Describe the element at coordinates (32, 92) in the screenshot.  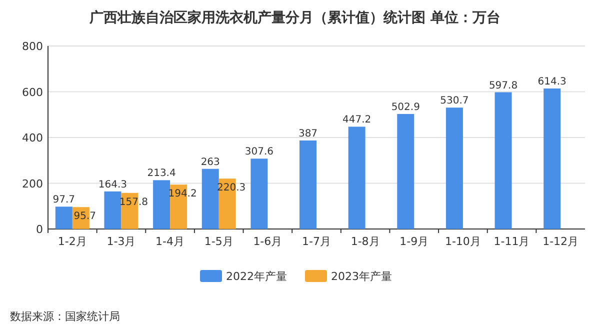
I see `y-tick-label: 600` at that location.